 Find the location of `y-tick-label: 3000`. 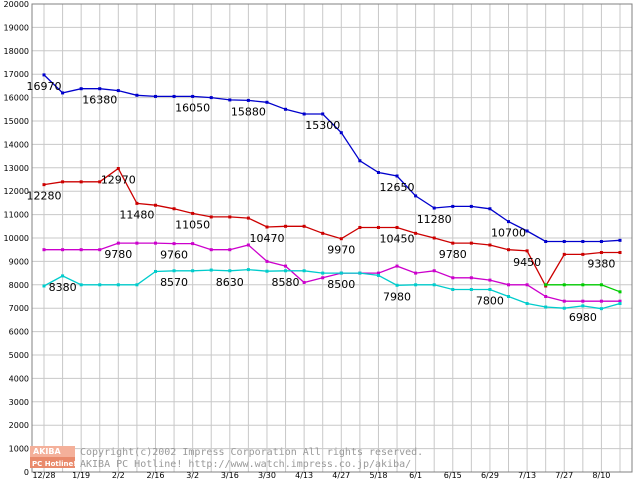

y-tick-label: 3000 is located at coordinates (19, 402).